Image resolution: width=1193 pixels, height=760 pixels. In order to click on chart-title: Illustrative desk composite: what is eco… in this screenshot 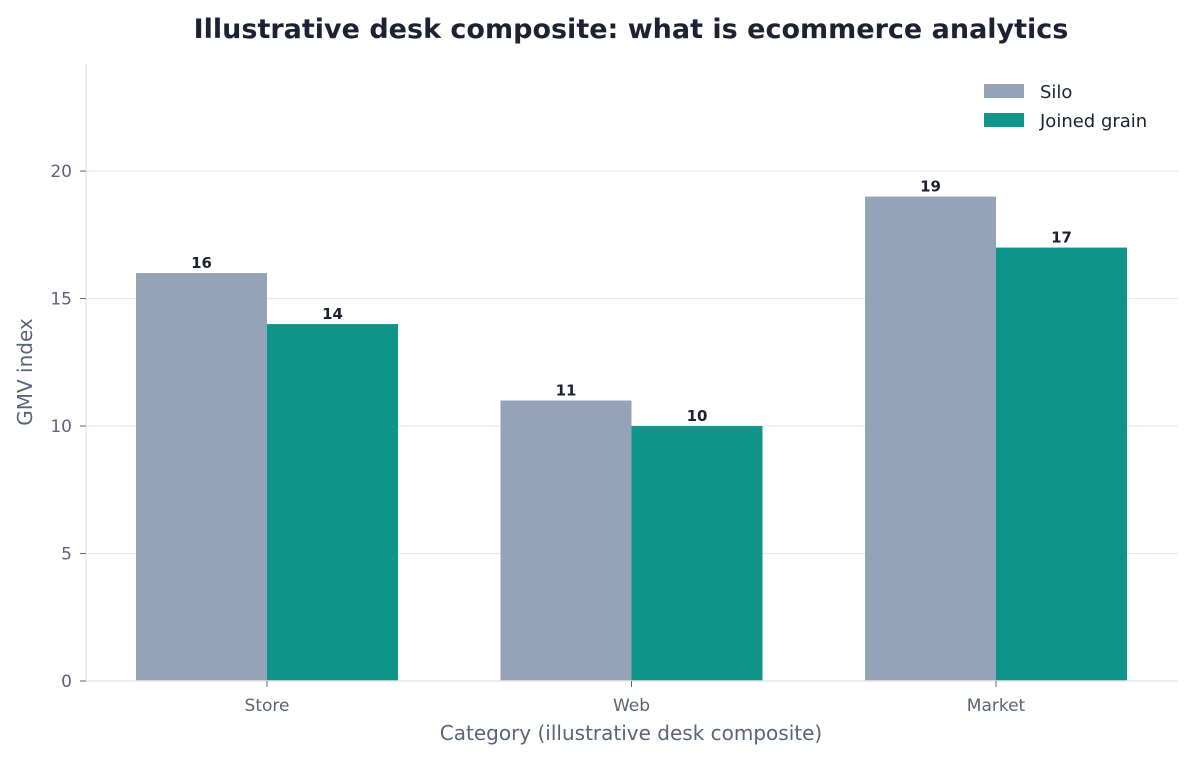, I will do `click(631, 29)`.